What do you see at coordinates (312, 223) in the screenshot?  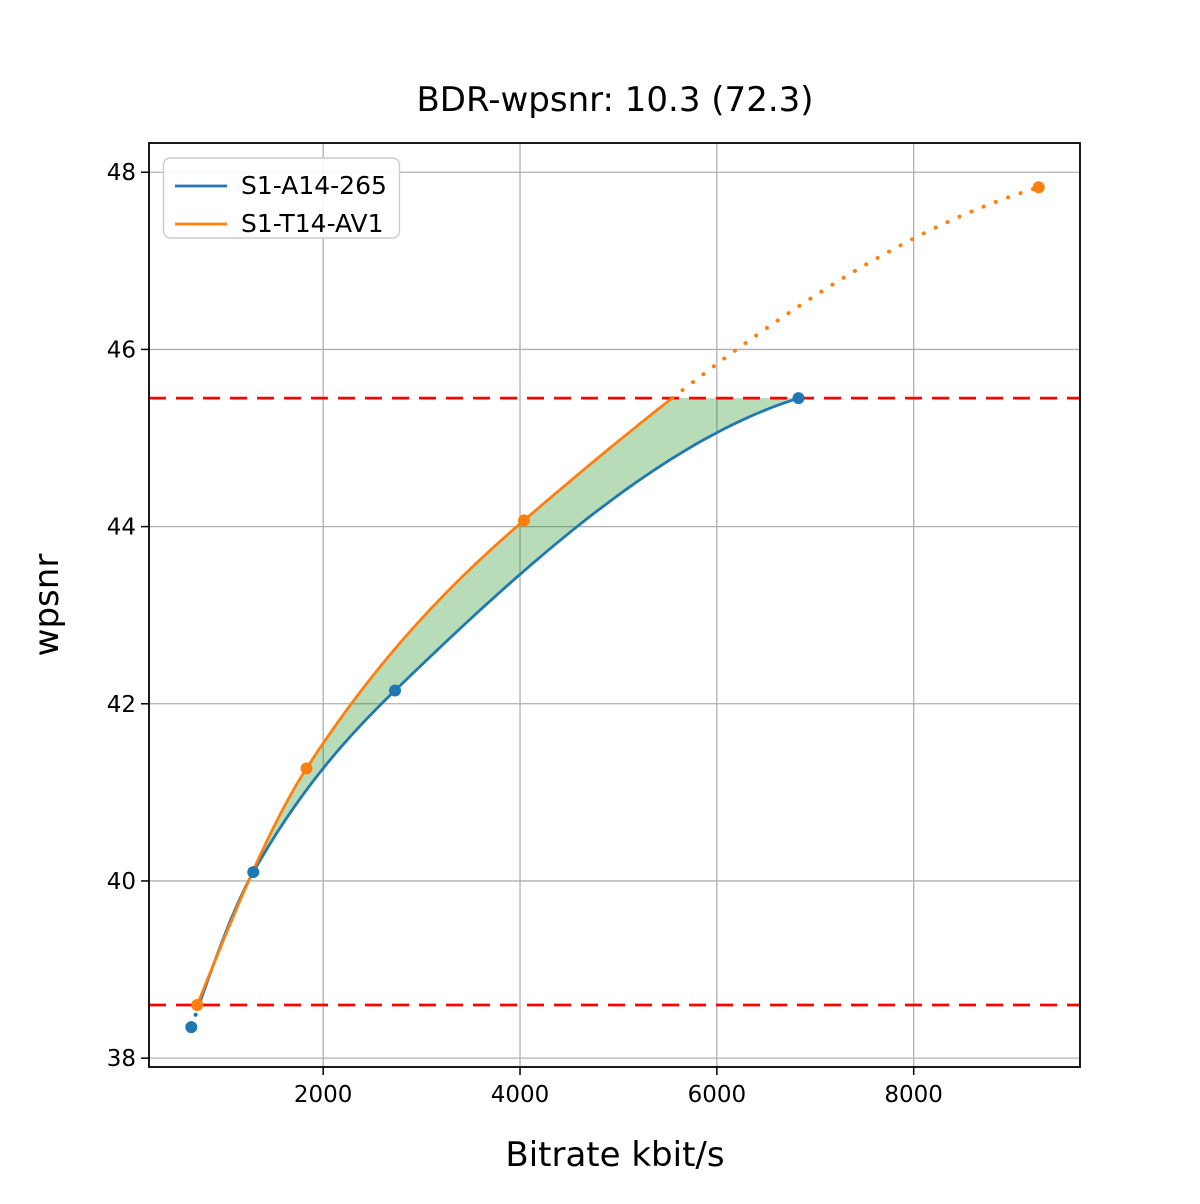 I see `legend-label-s1-t14-av1: S1-T14-AV1` at bounding box center [312, 223].